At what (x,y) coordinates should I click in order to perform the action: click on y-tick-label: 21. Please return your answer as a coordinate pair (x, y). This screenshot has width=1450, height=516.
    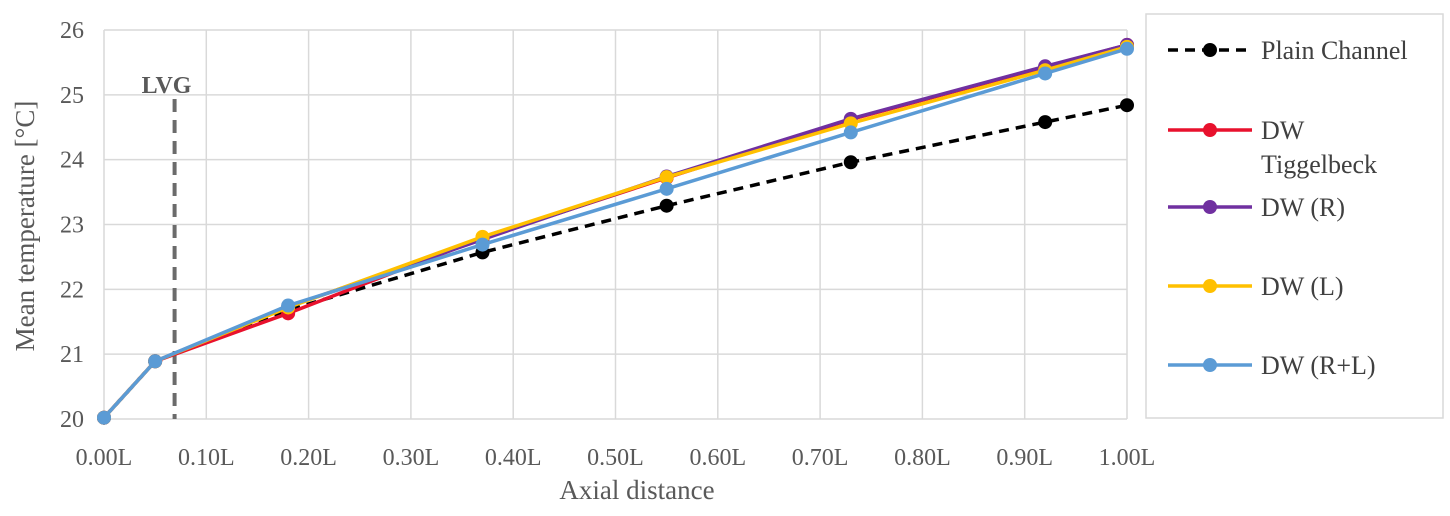
    Looking at the image, I should click on (72, 355).